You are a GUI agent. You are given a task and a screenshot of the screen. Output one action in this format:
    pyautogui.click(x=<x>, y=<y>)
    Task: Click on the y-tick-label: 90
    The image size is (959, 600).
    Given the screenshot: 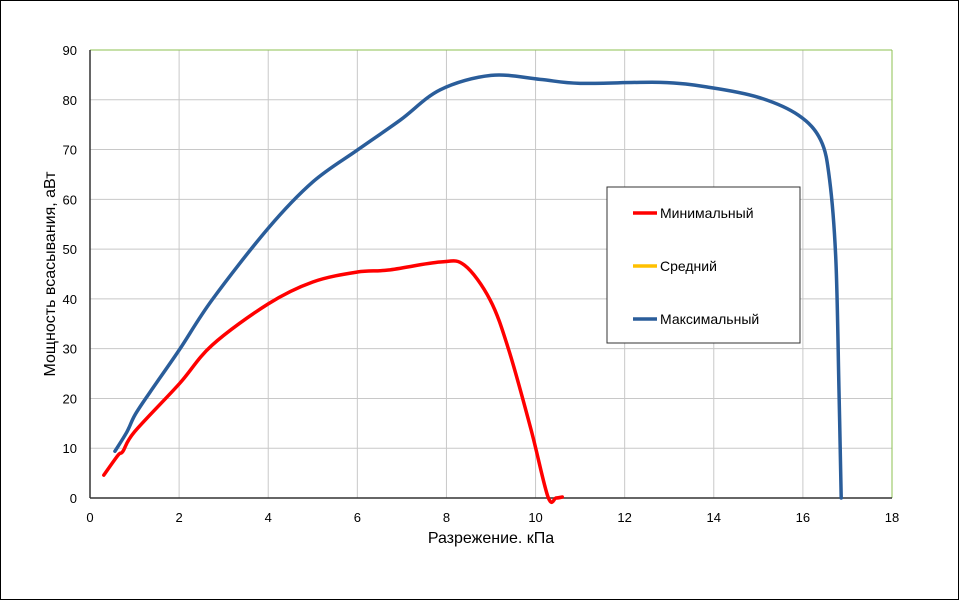 What is the action you would take?
    pyautogui.click(x=70, y=50)
    